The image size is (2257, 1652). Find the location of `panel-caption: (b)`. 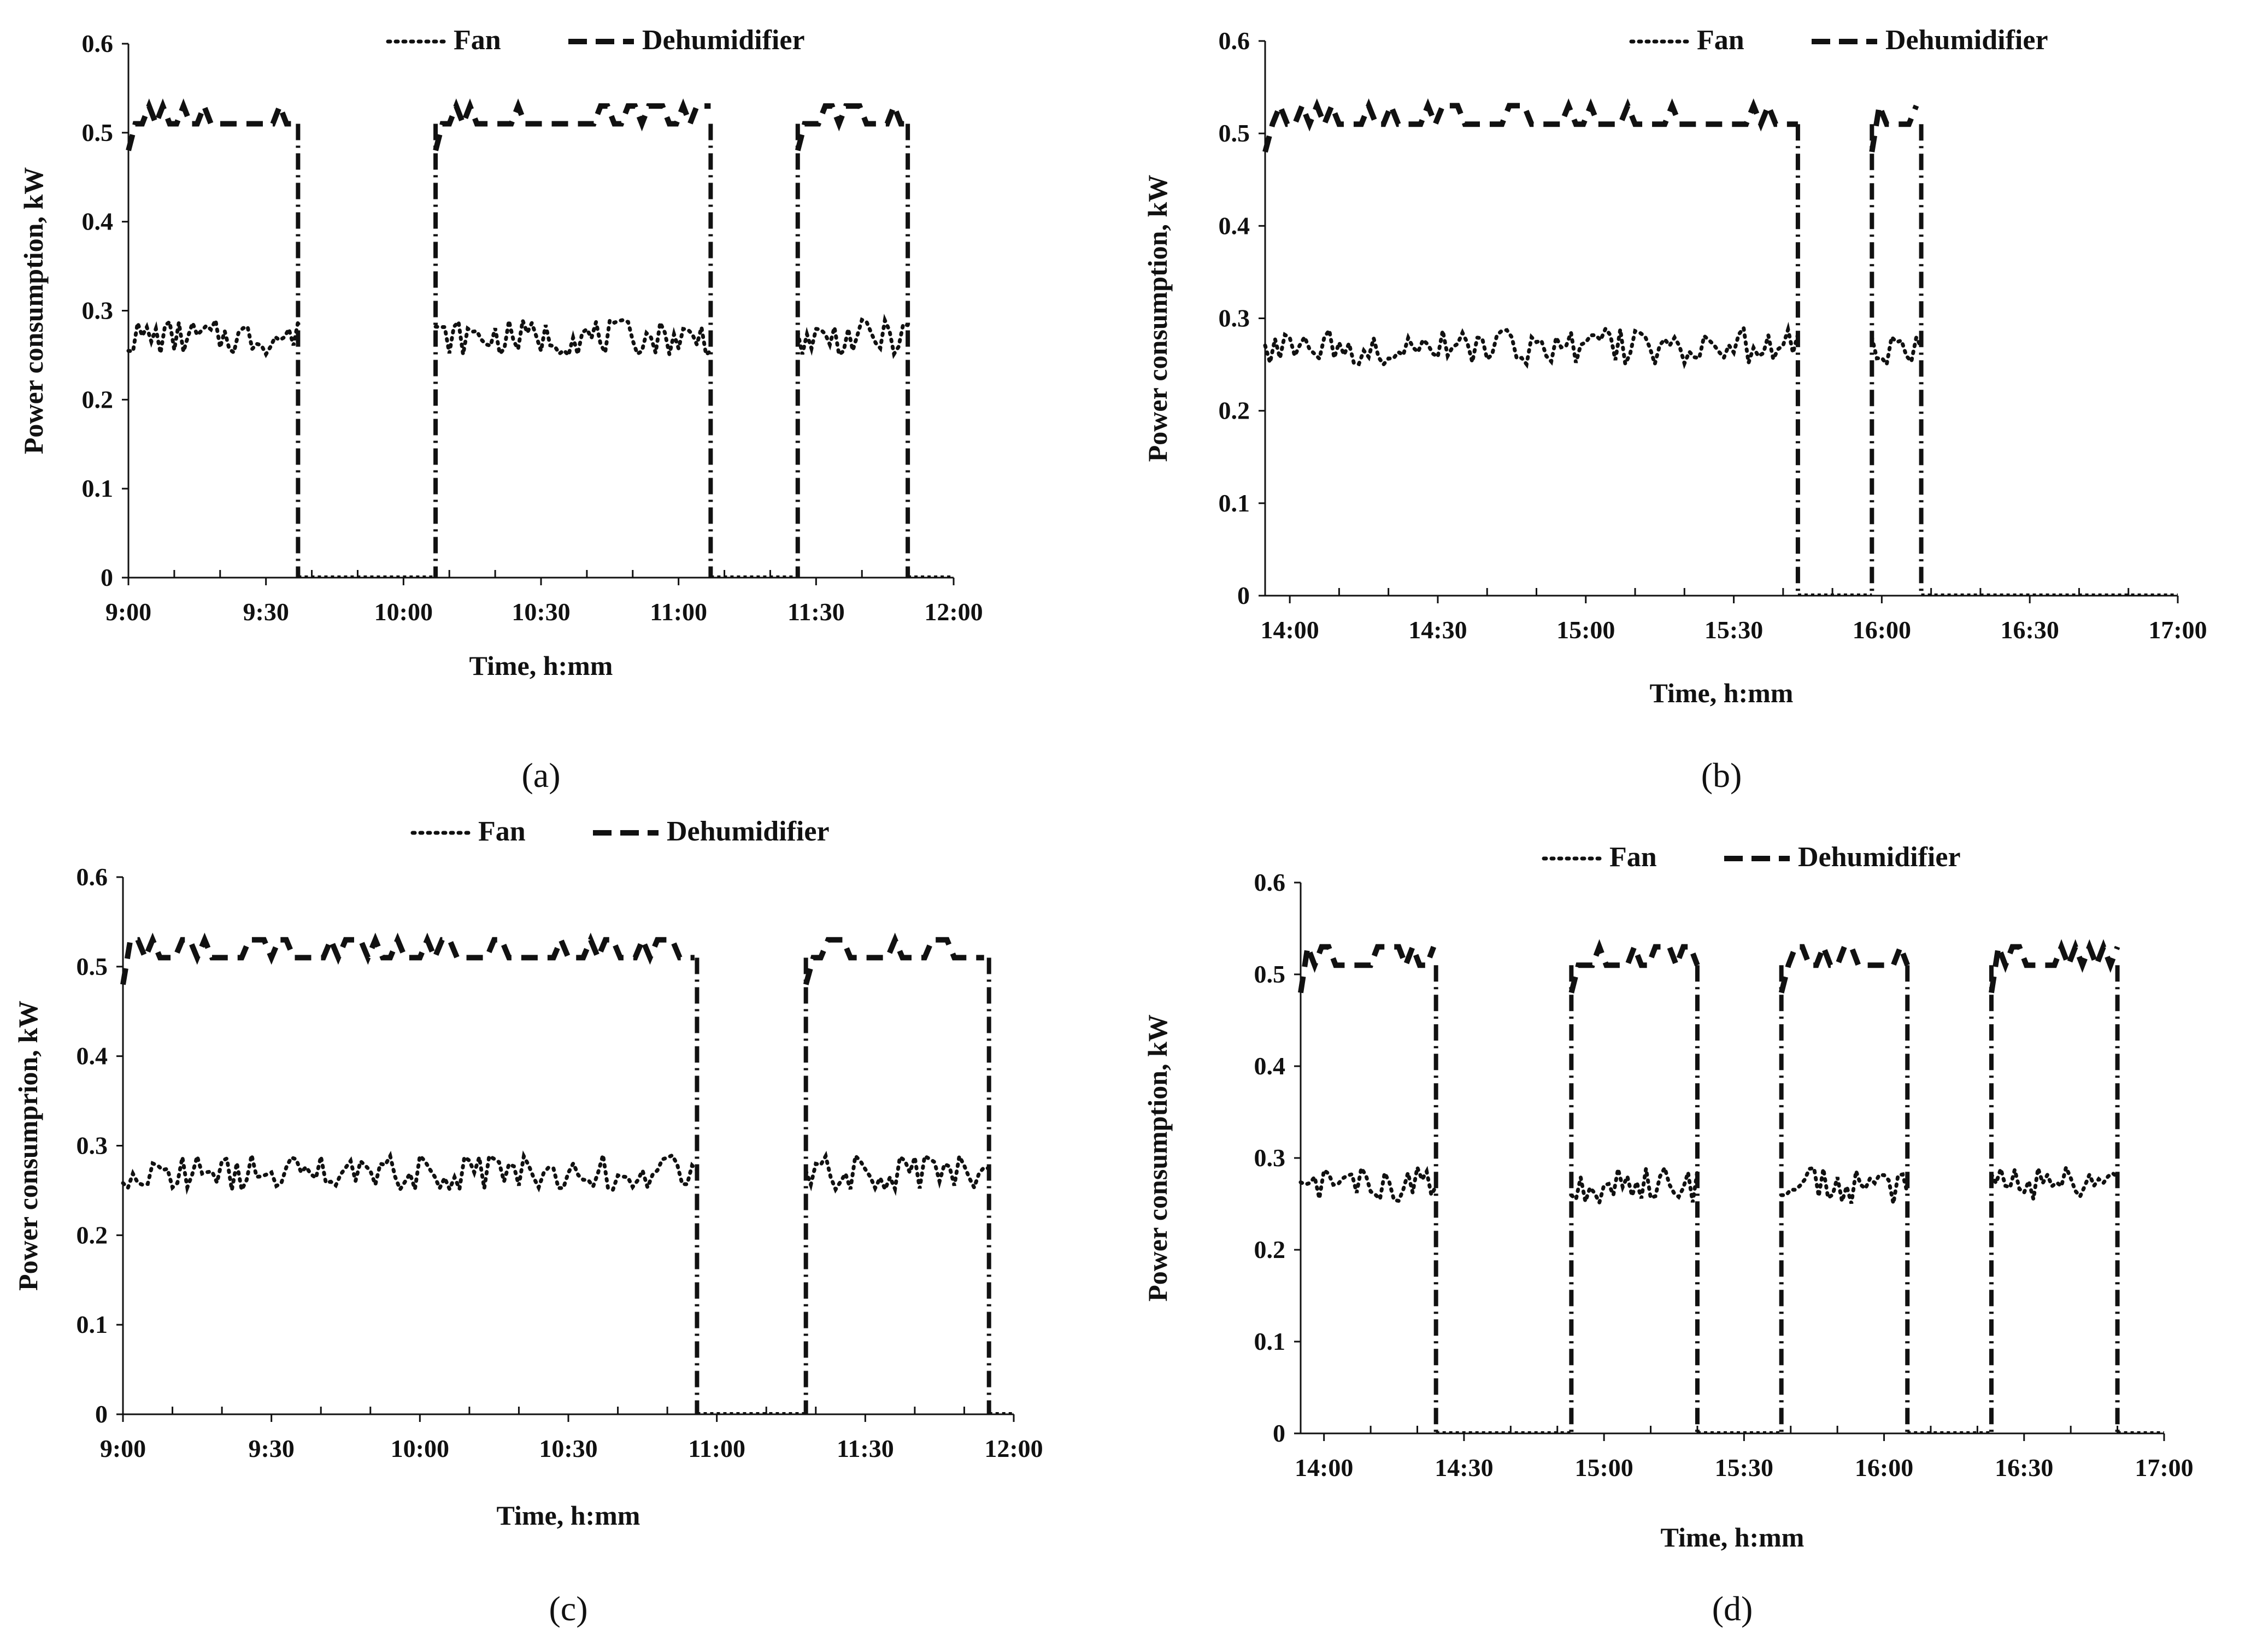

panel-caption: (b) is located at coordinates (1721, 775).